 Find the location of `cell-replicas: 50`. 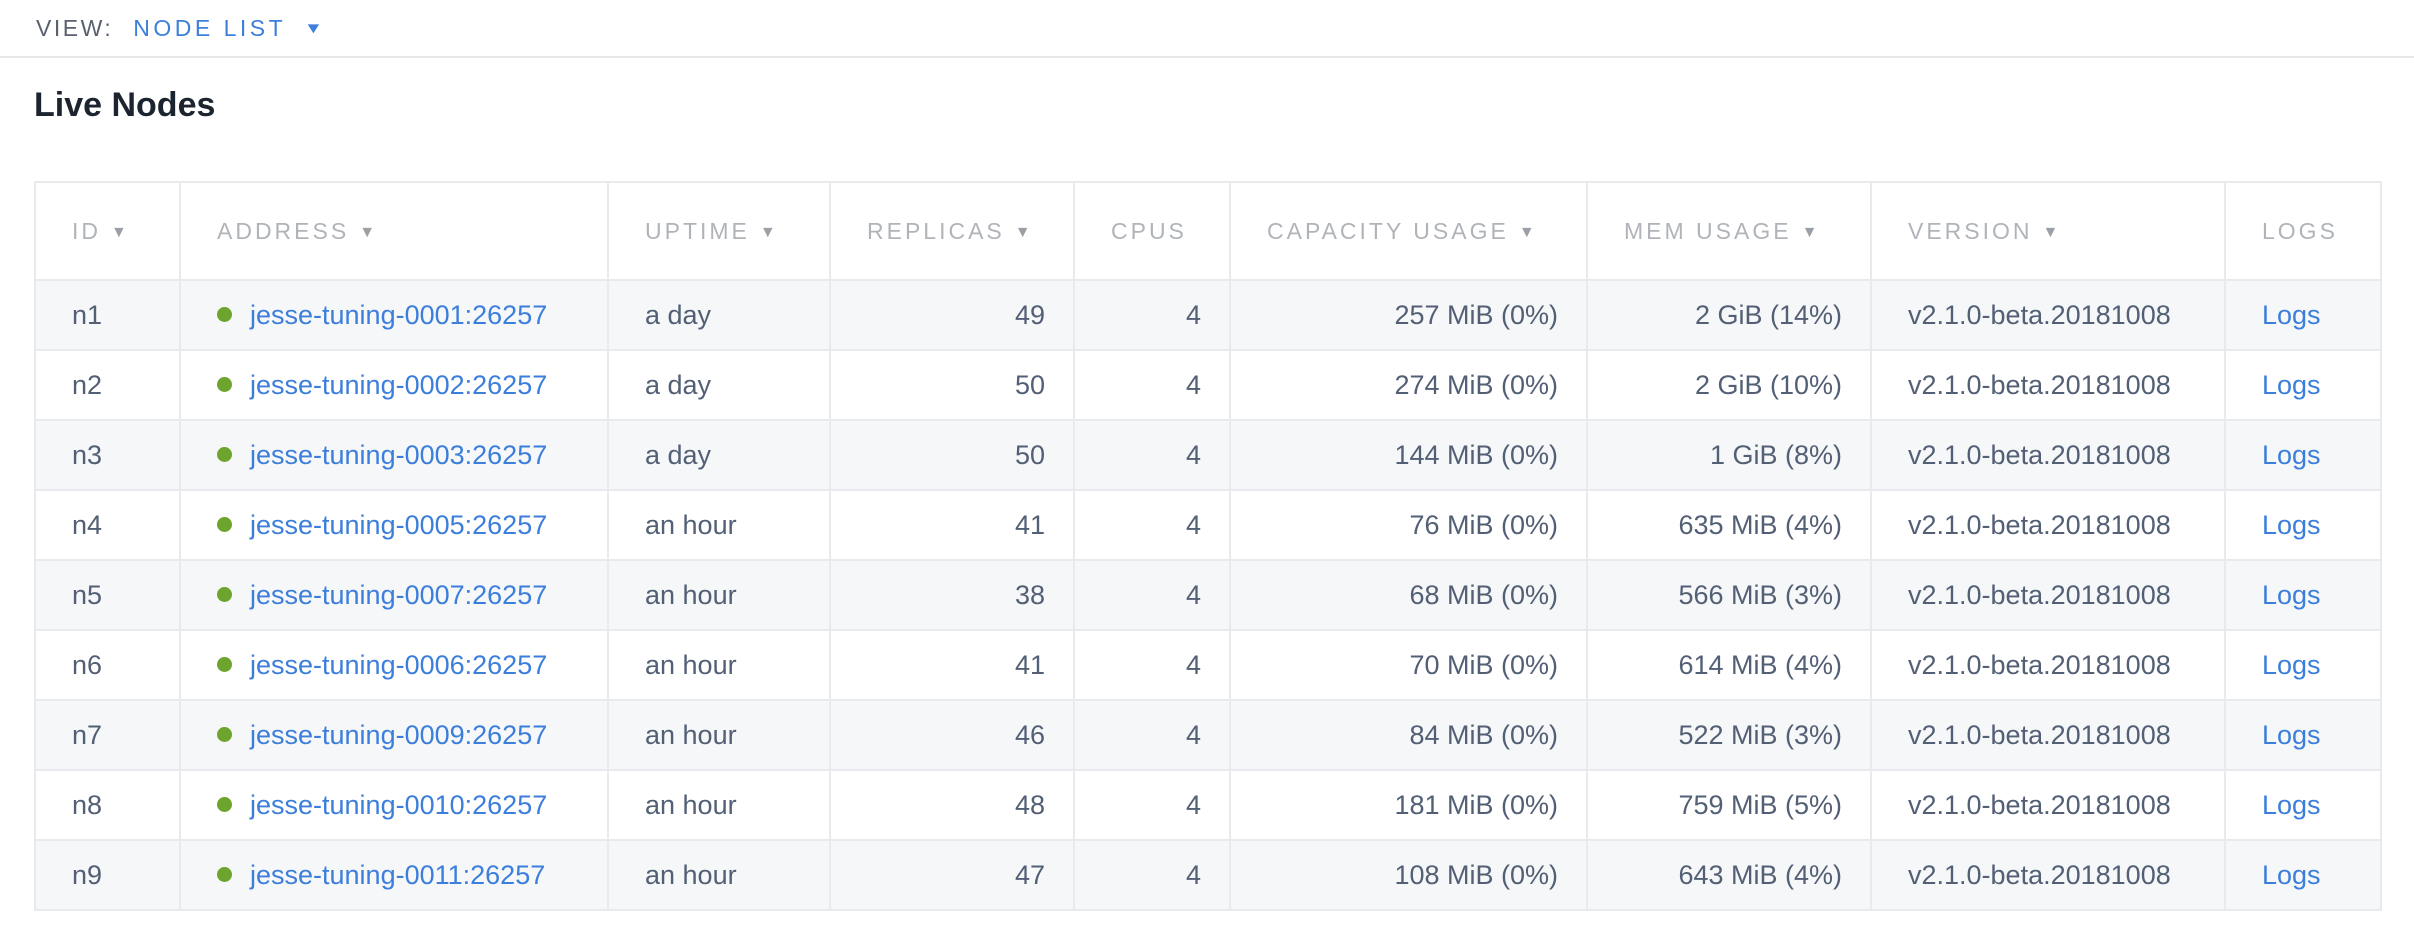

cell-replicas: 50 is located at coordinates (952, 455).